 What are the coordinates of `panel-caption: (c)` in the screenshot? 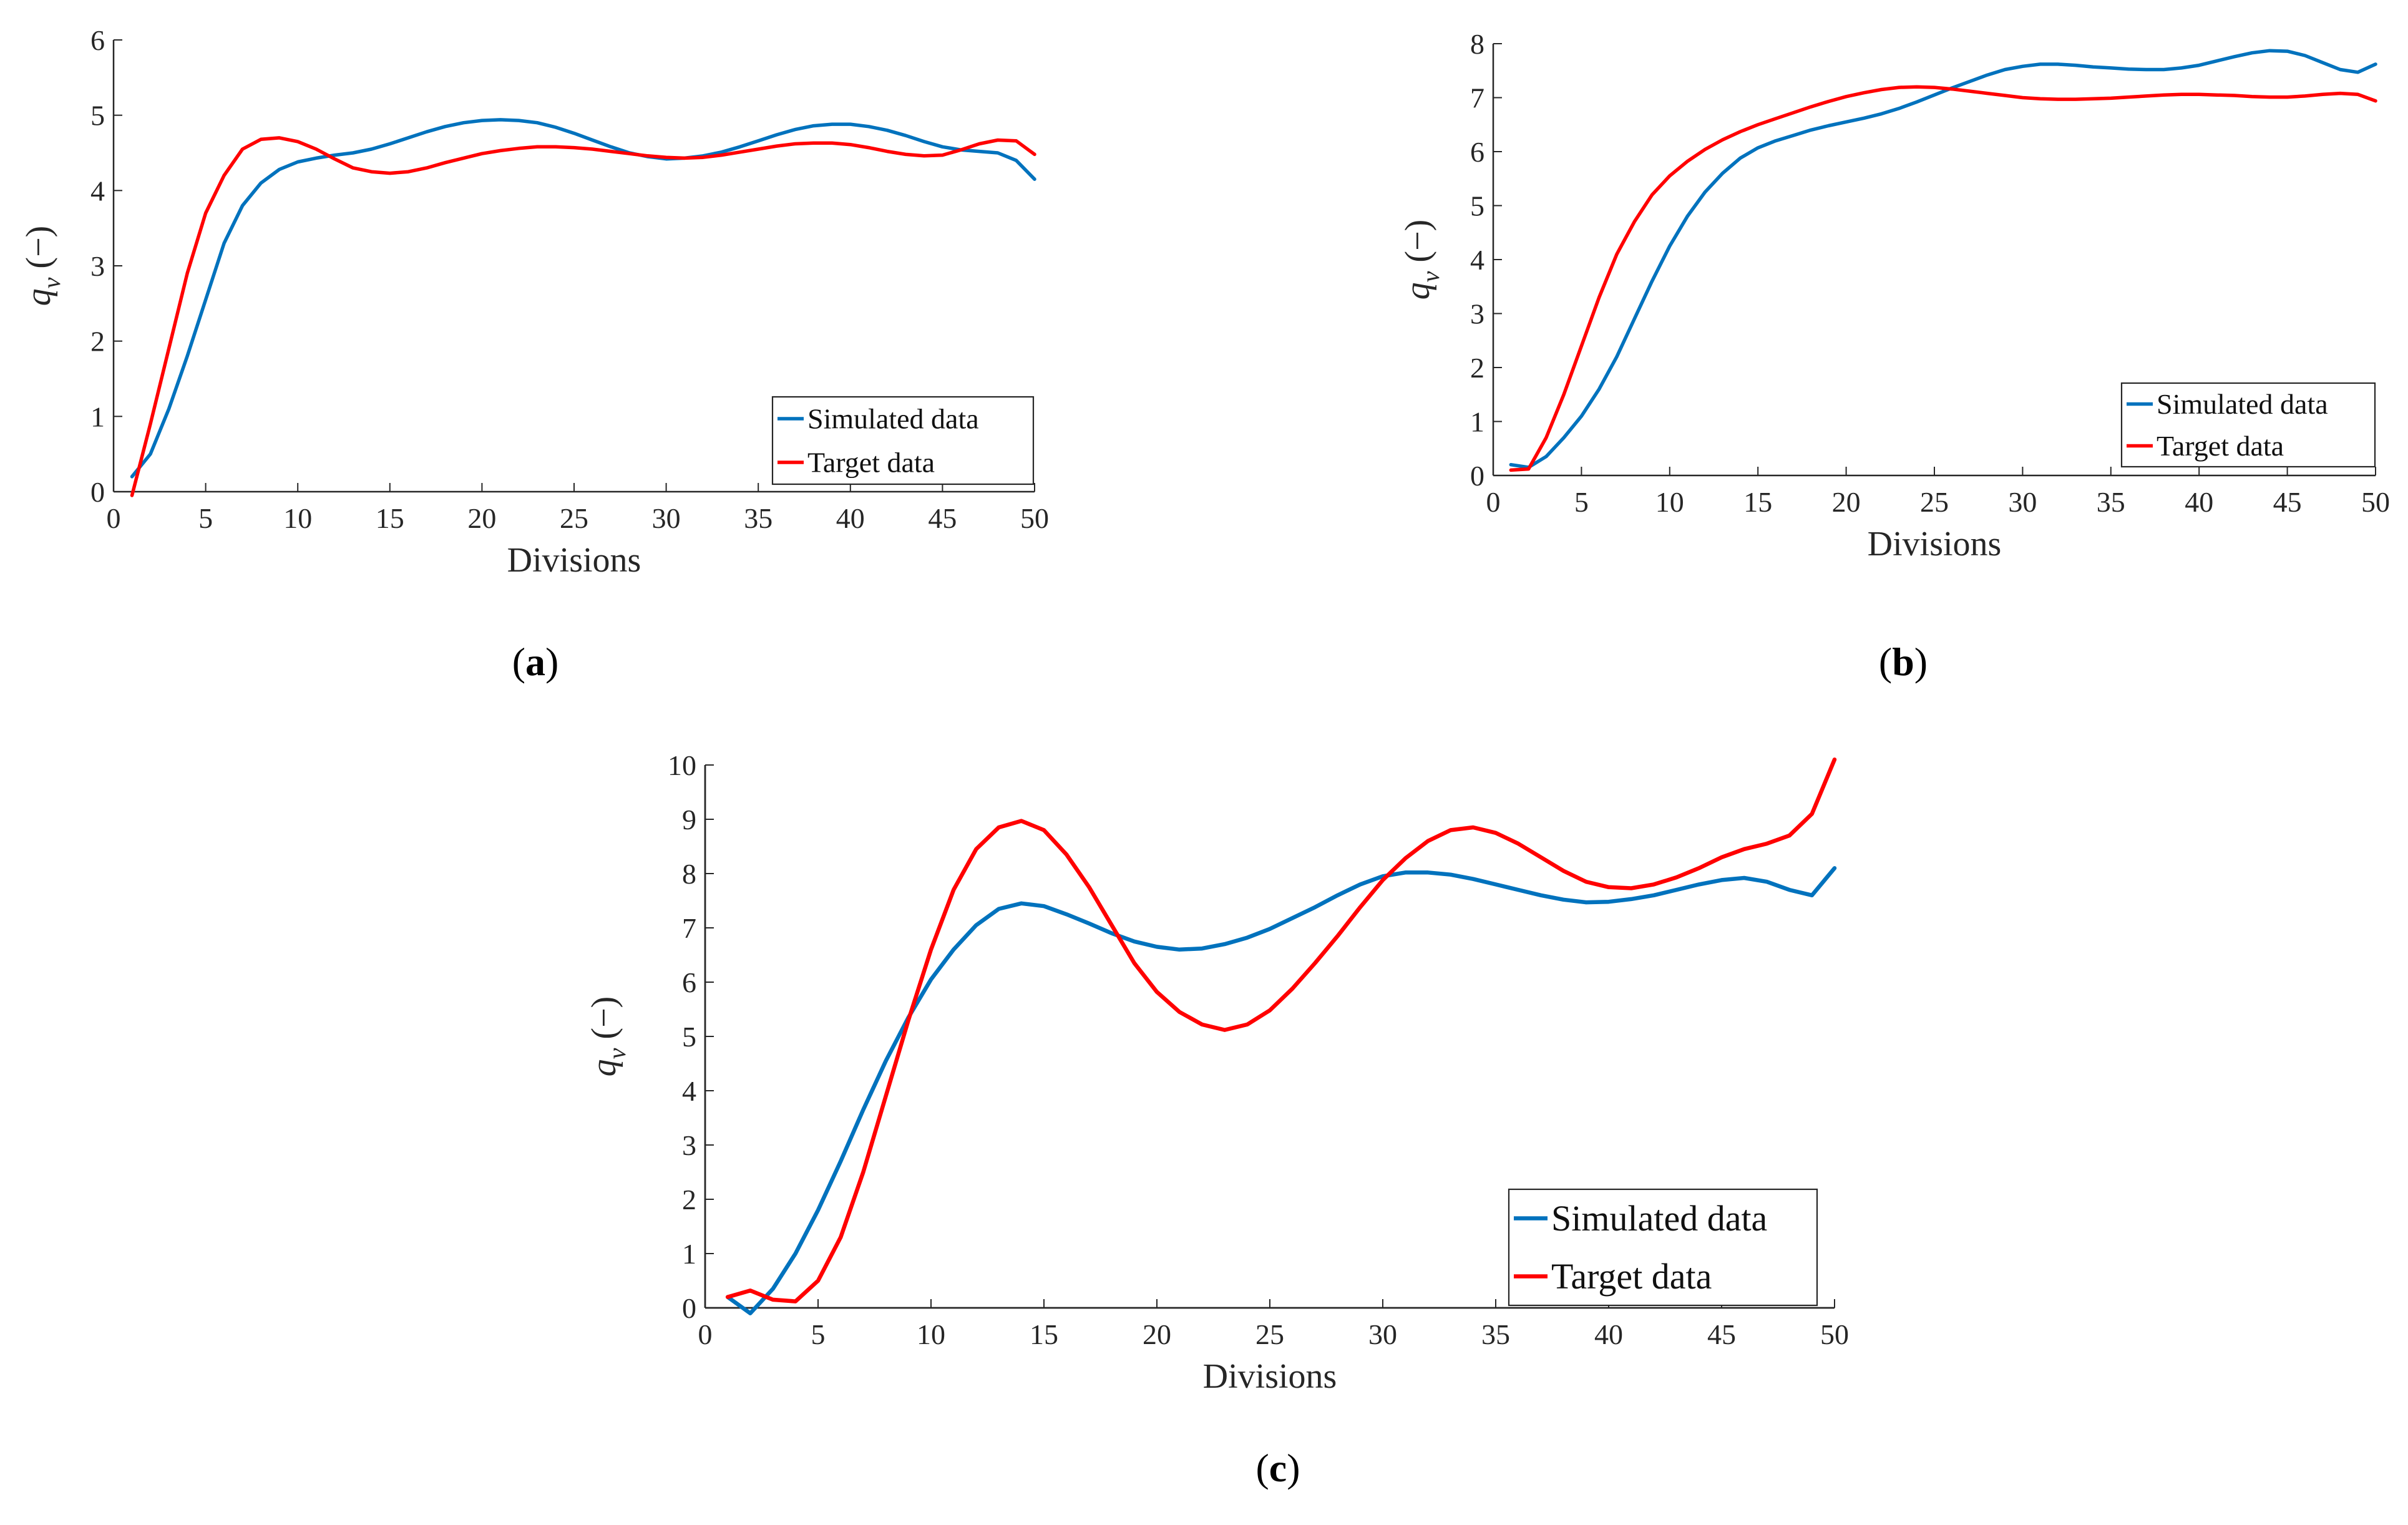 It's located at (1277, 1468).